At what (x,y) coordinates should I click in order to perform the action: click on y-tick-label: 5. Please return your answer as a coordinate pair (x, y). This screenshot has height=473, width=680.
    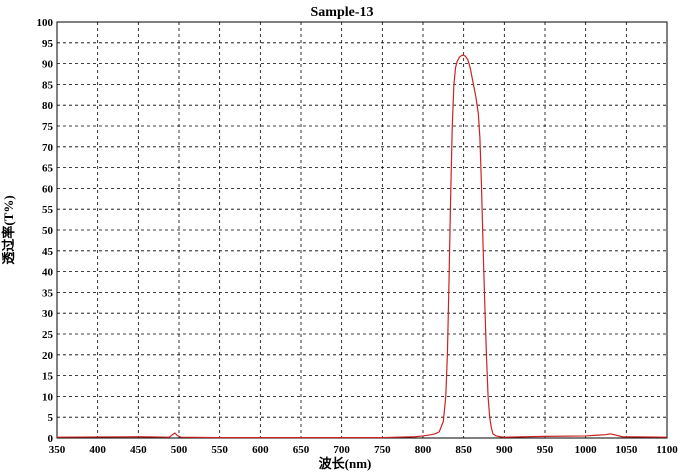
    Looking at the image, I should click on (51, 418).